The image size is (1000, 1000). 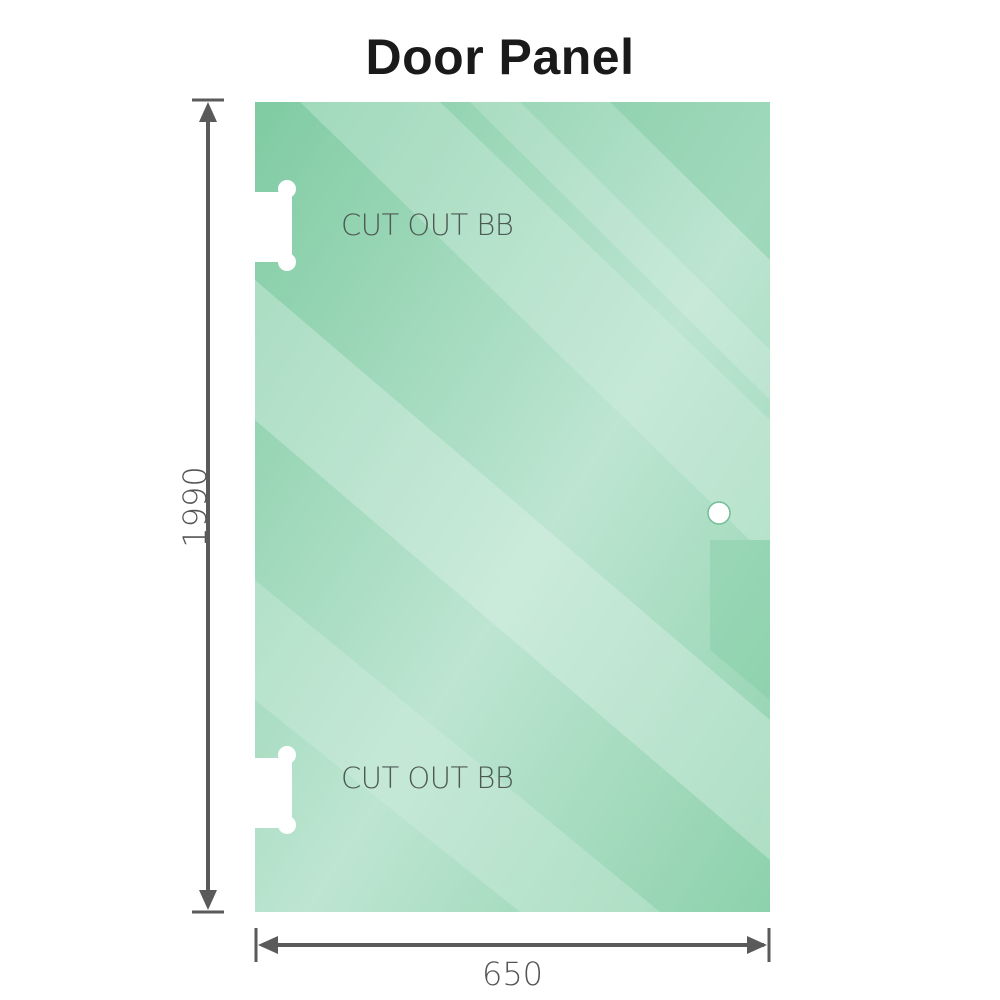 What do you see at coordinates (719, 513) in the screenshot?
I see `handle-hole` at bounding box center [719, 513].